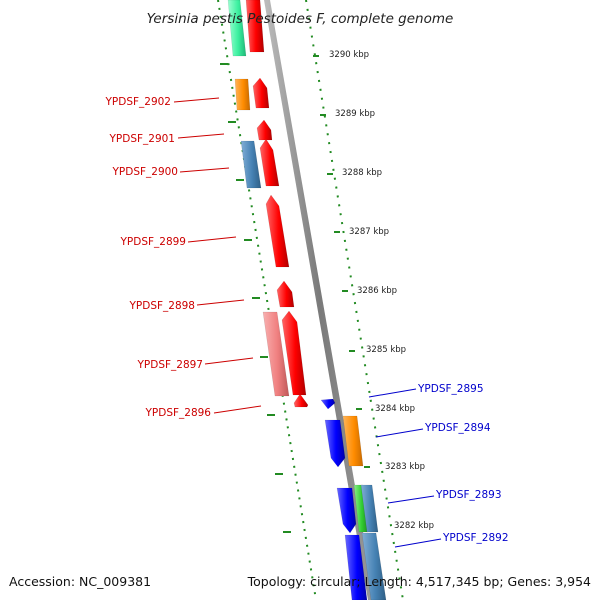 The height and width of the screenshot is (600, 600). Describe the element at coordinates (362, 173) in the screenshot. I see `scale-label: 3288 kbp` at that location.